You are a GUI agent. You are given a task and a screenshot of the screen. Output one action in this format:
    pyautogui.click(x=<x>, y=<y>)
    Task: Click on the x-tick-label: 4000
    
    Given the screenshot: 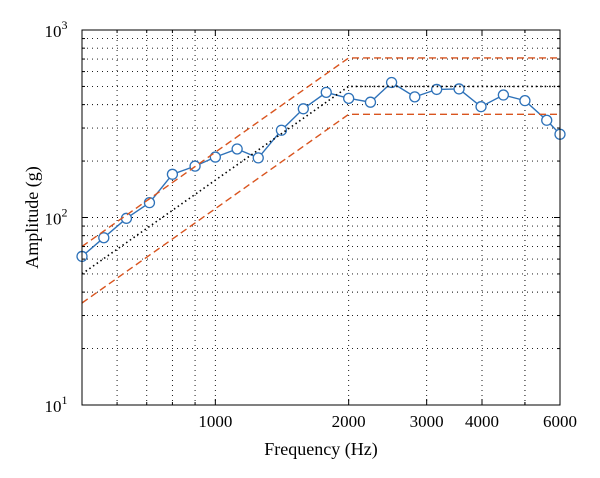 What is the action you would take?
    pyautogui.click(x=482, y=421)
    